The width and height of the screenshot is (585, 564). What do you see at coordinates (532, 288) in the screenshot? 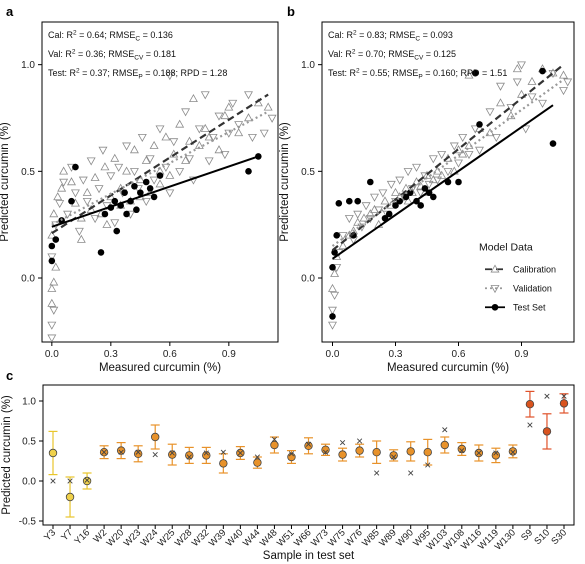
I see `legend-entry: Validation` at bounding box center [532, 288].